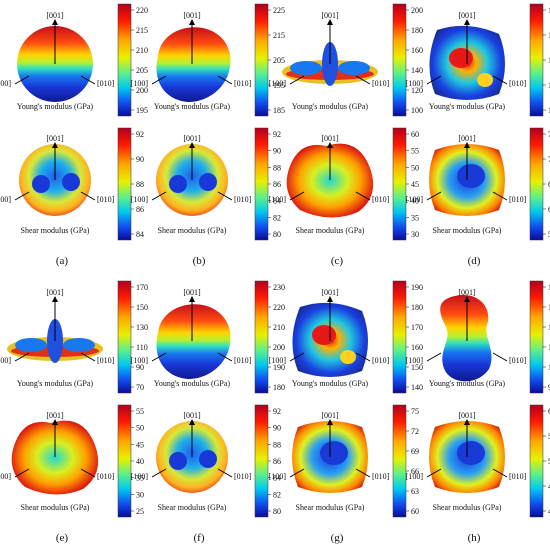  Describe the element at coordinates (417, 50) in the screenshot. I see `colorbar-tick-label: 160` at that location.